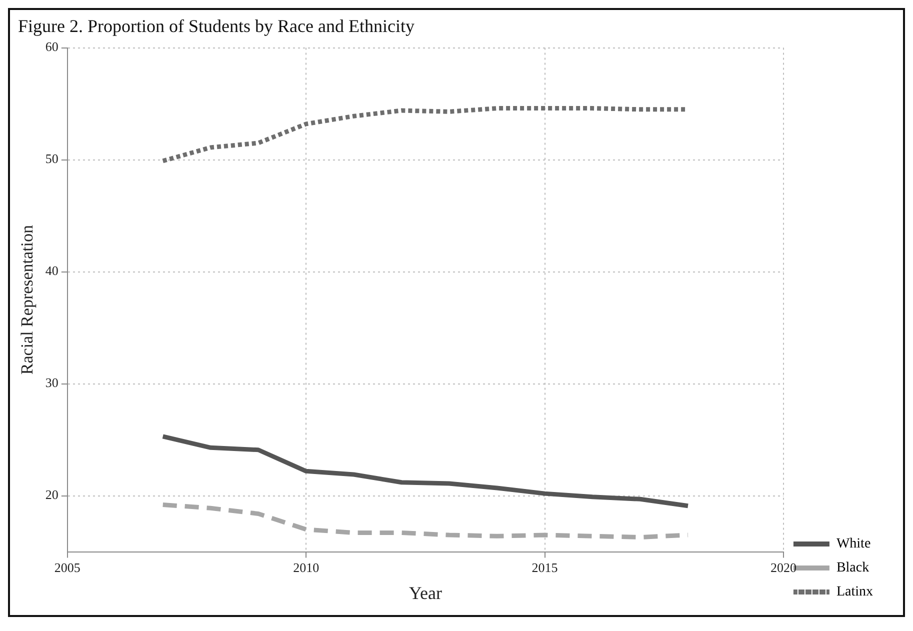  I want to click on chart-title: Figure 2. Proportion of Students by Race and Ethnicity, so click(216, 26).